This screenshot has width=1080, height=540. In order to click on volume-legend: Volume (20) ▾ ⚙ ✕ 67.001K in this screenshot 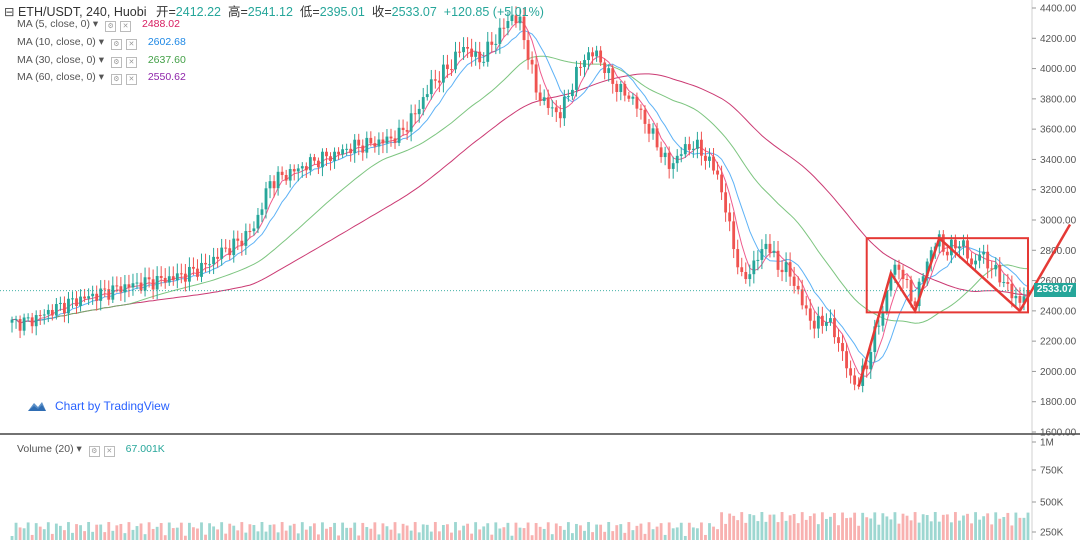, I will do `click(91, 450)`.